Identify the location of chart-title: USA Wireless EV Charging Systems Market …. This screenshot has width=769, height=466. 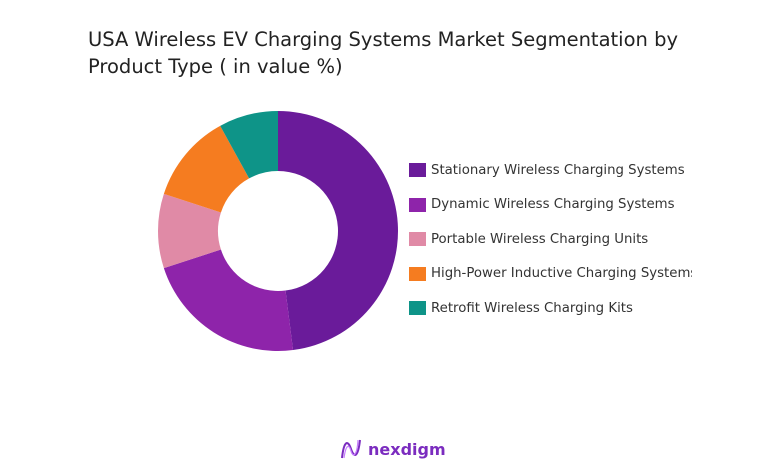
(383, 53).